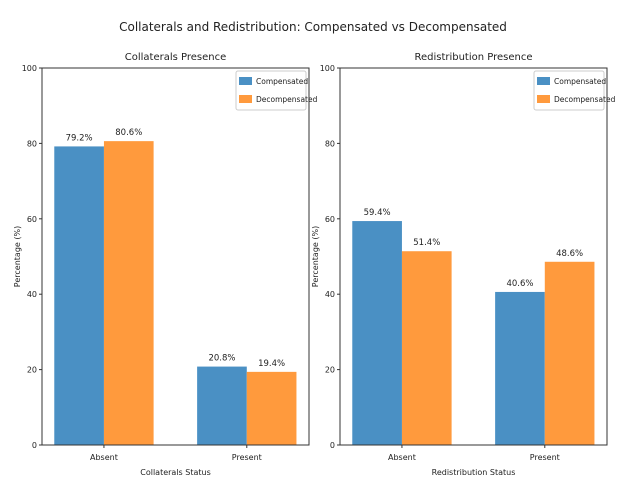 This screenshot has height=495, width=626. Describe the element at coordinates (79, 138) in the screenshot. I see `data-label: 79.2%` at that location.